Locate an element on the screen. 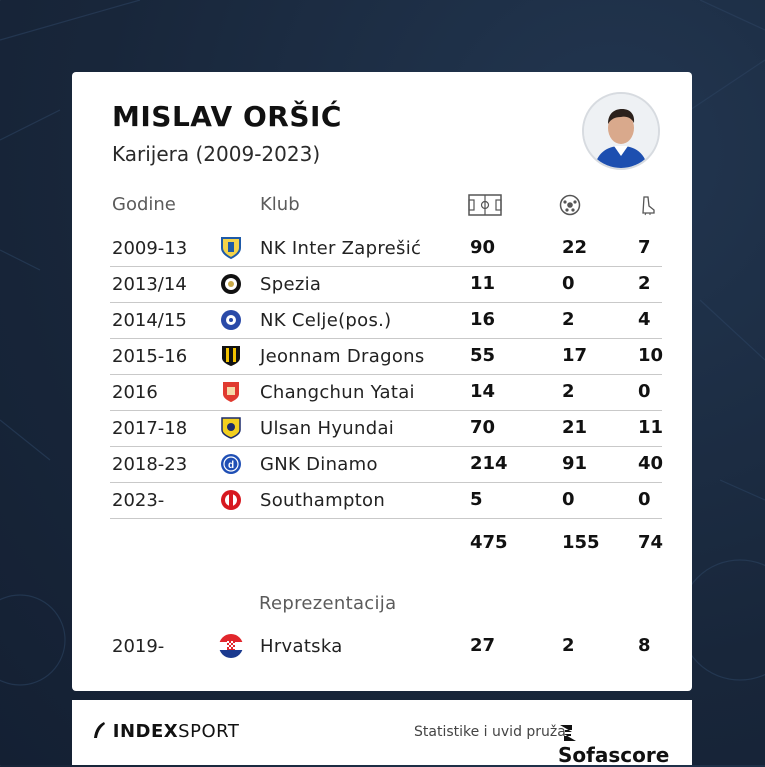 The image size is (765, 767). row-goals: 91 is located at coordinates (575, 463).